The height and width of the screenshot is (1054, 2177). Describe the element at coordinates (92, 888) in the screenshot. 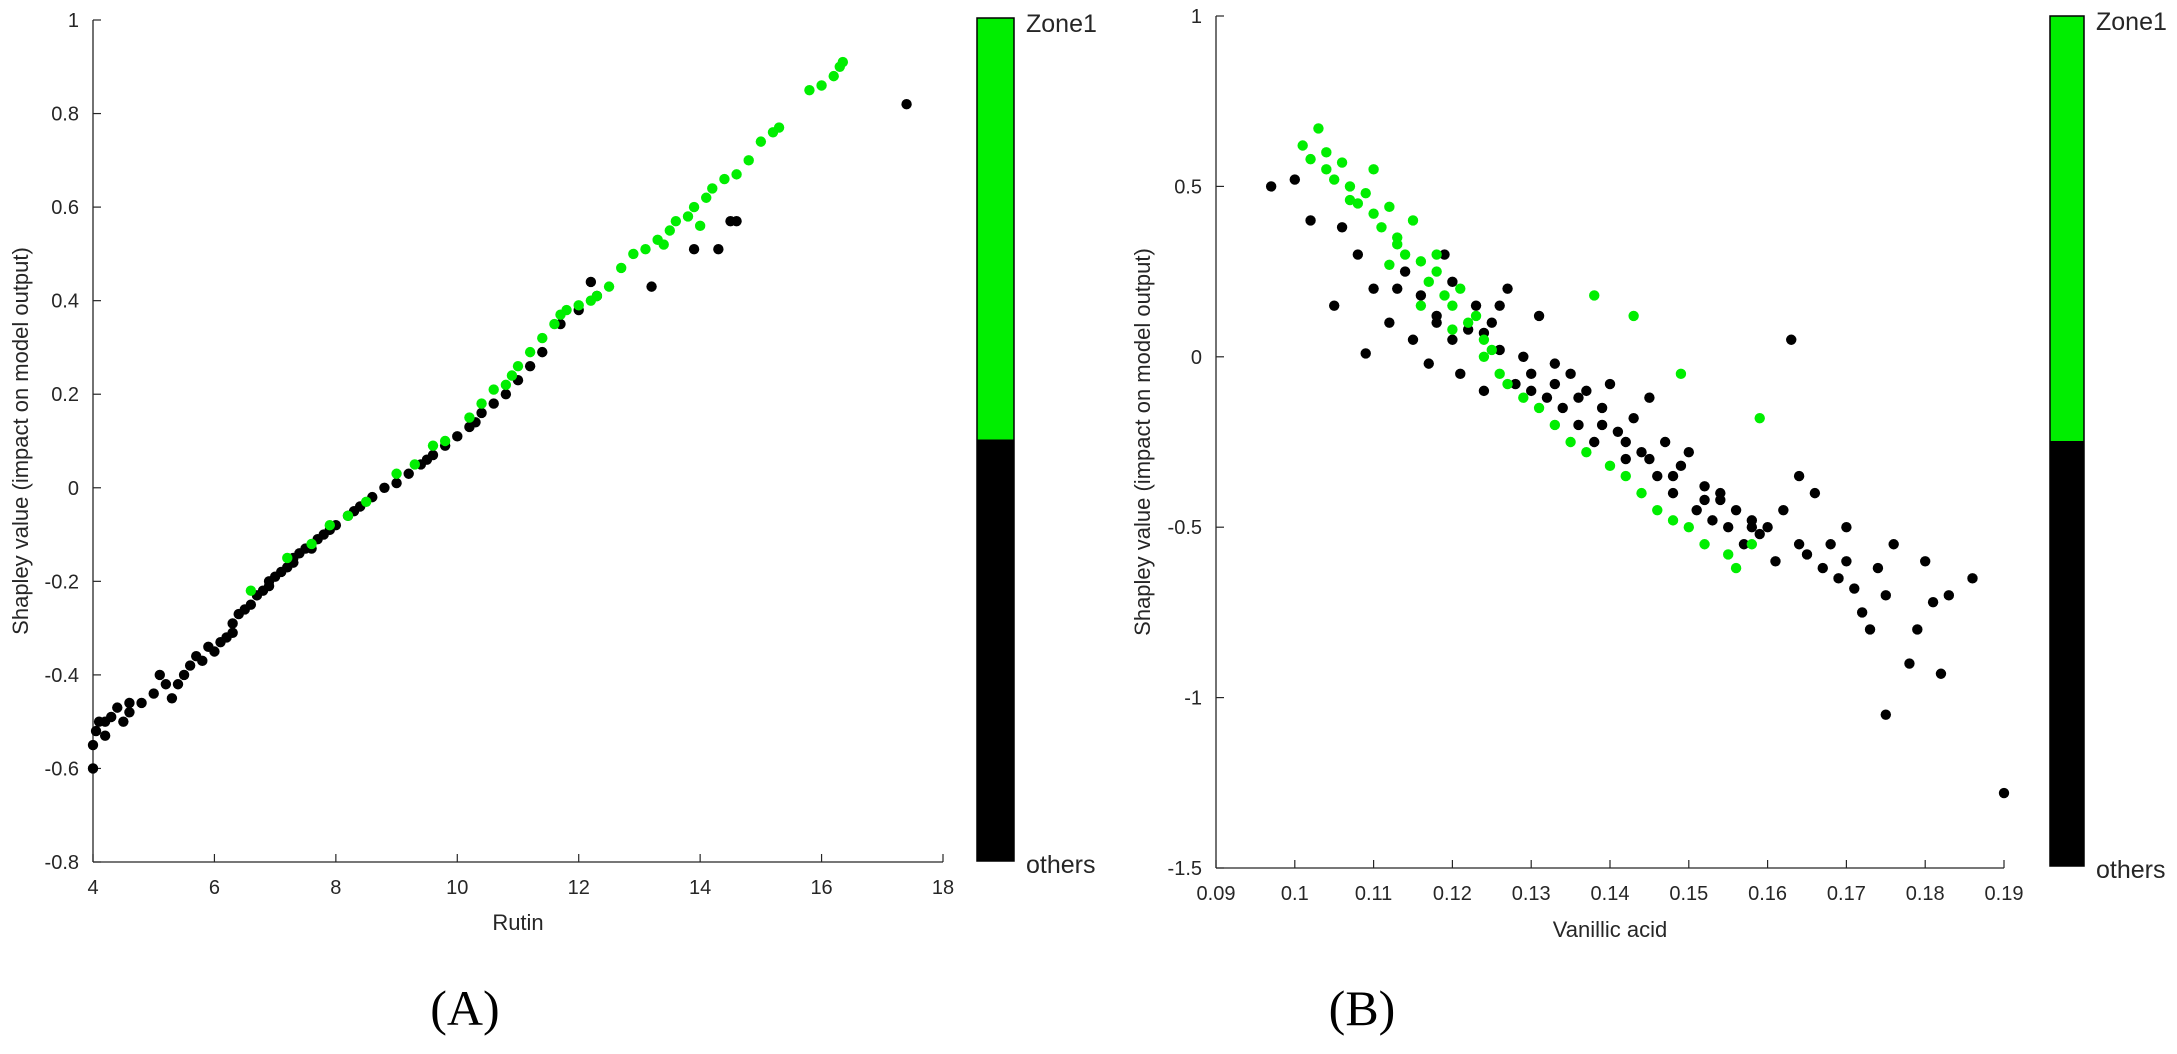

I see `x-tick-label: 4` at that location.